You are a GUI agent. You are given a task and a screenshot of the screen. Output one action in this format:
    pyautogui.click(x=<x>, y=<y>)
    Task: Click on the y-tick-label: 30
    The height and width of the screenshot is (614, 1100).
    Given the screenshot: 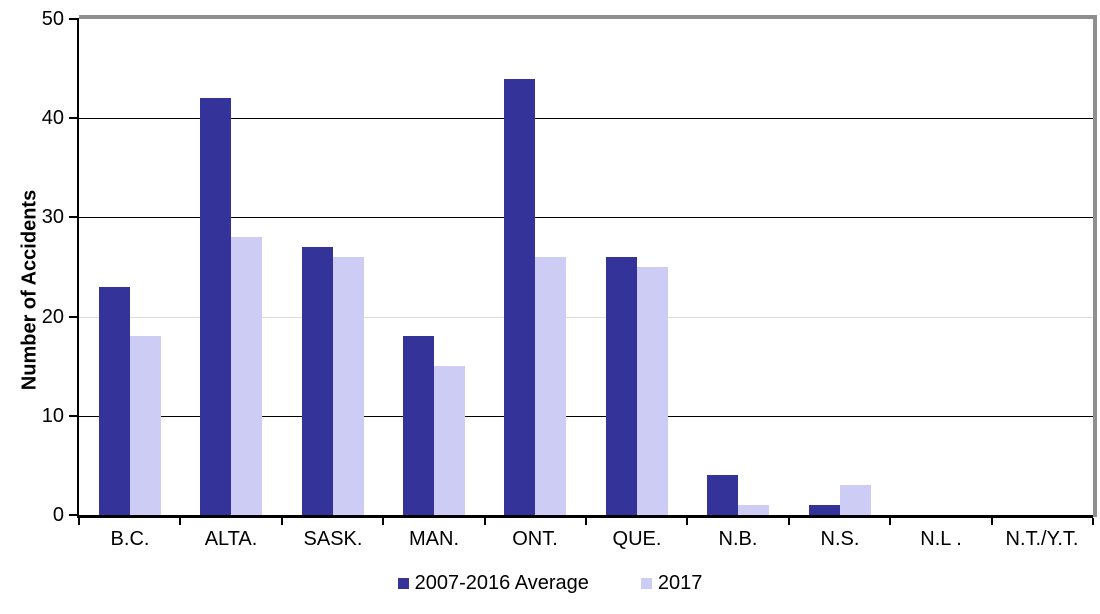 What is the action you would take?
    pyautogui.click(x=52, y=217)
    